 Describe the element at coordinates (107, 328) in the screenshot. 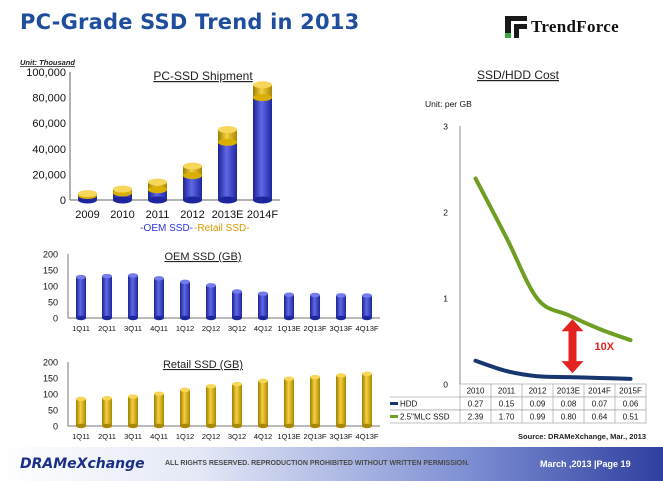

I see `x-tick-label: 2Q11` at that location.